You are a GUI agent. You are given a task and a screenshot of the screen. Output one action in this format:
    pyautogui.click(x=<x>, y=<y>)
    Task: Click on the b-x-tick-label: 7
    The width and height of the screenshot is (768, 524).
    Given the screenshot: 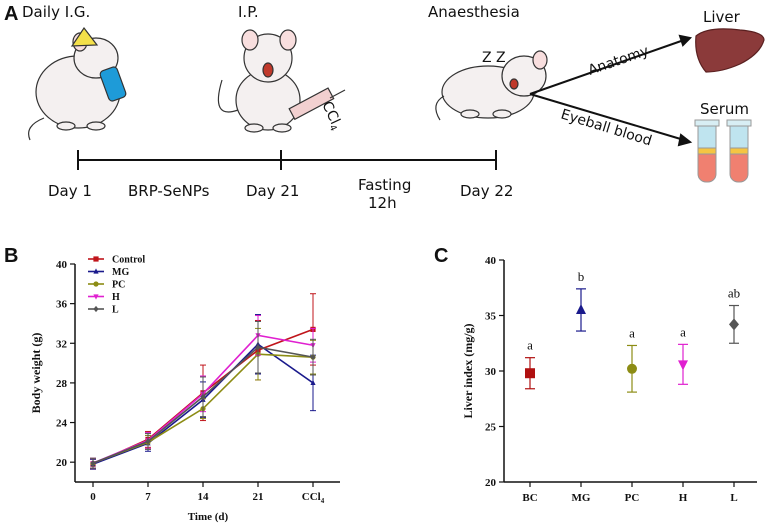 What is the action you would take?
    pyautogui.click(x=148, y=497)
    